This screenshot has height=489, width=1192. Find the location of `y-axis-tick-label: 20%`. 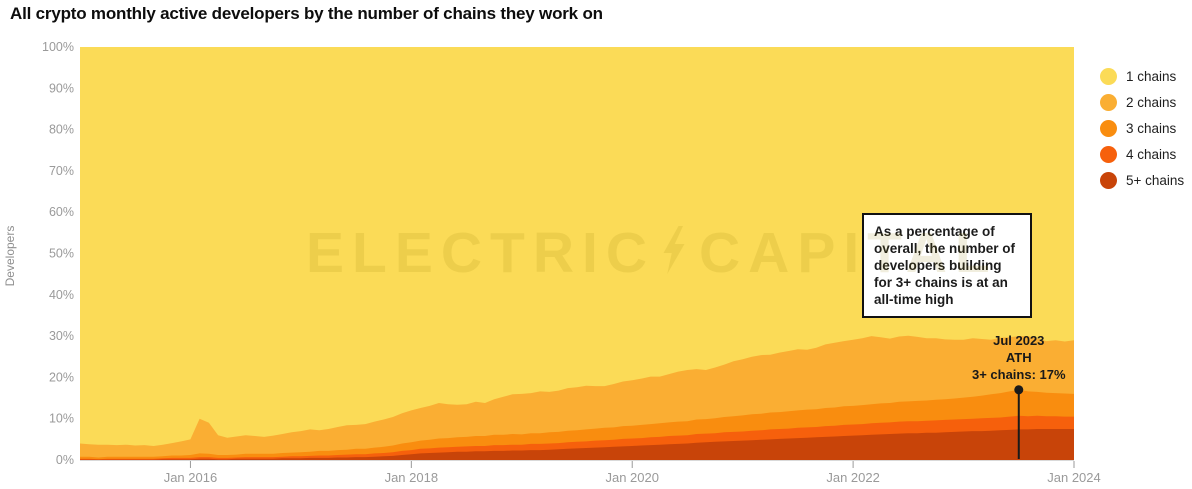

y-axis-tick-label: 20% is located at coordinates (61, 377).